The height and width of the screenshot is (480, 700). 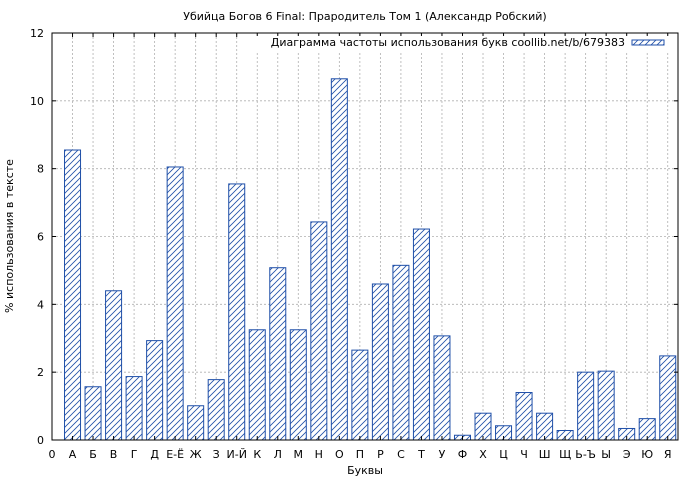 I want to click on x-tick-label: Ц, so click(x=503, y=454).